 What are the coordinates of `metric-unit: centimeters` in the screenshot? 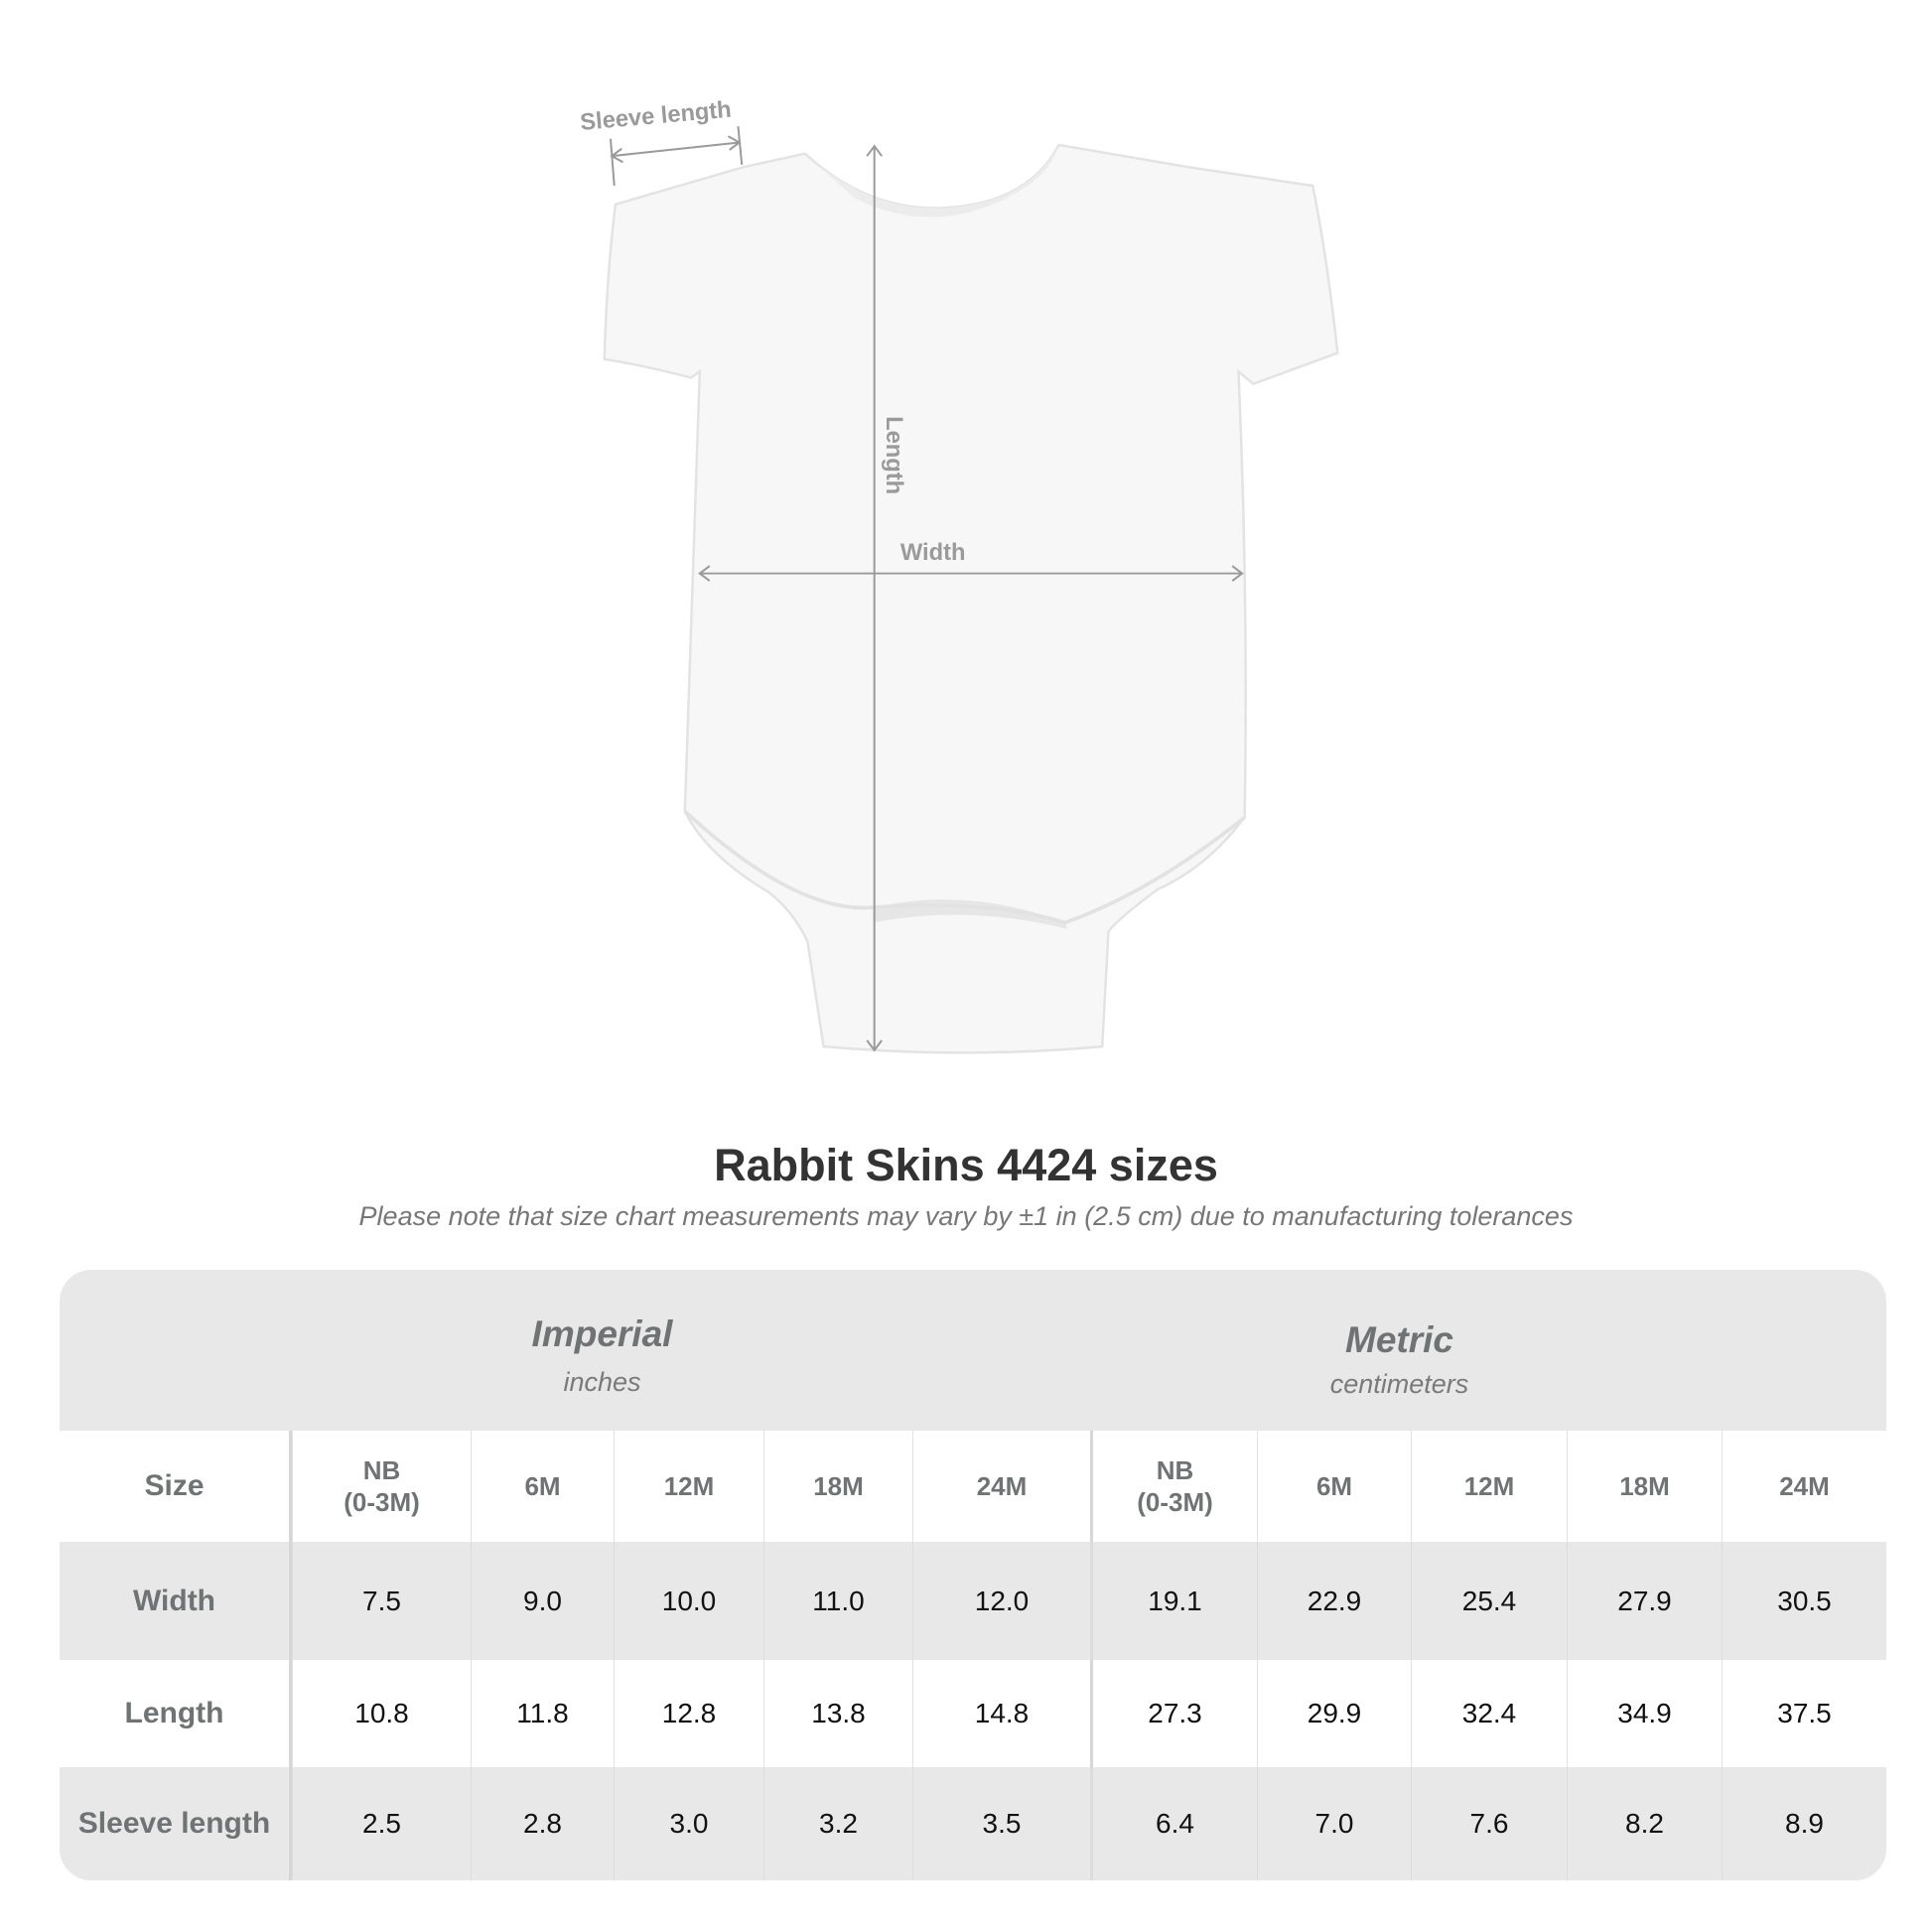 It's located at (1399, 1384).